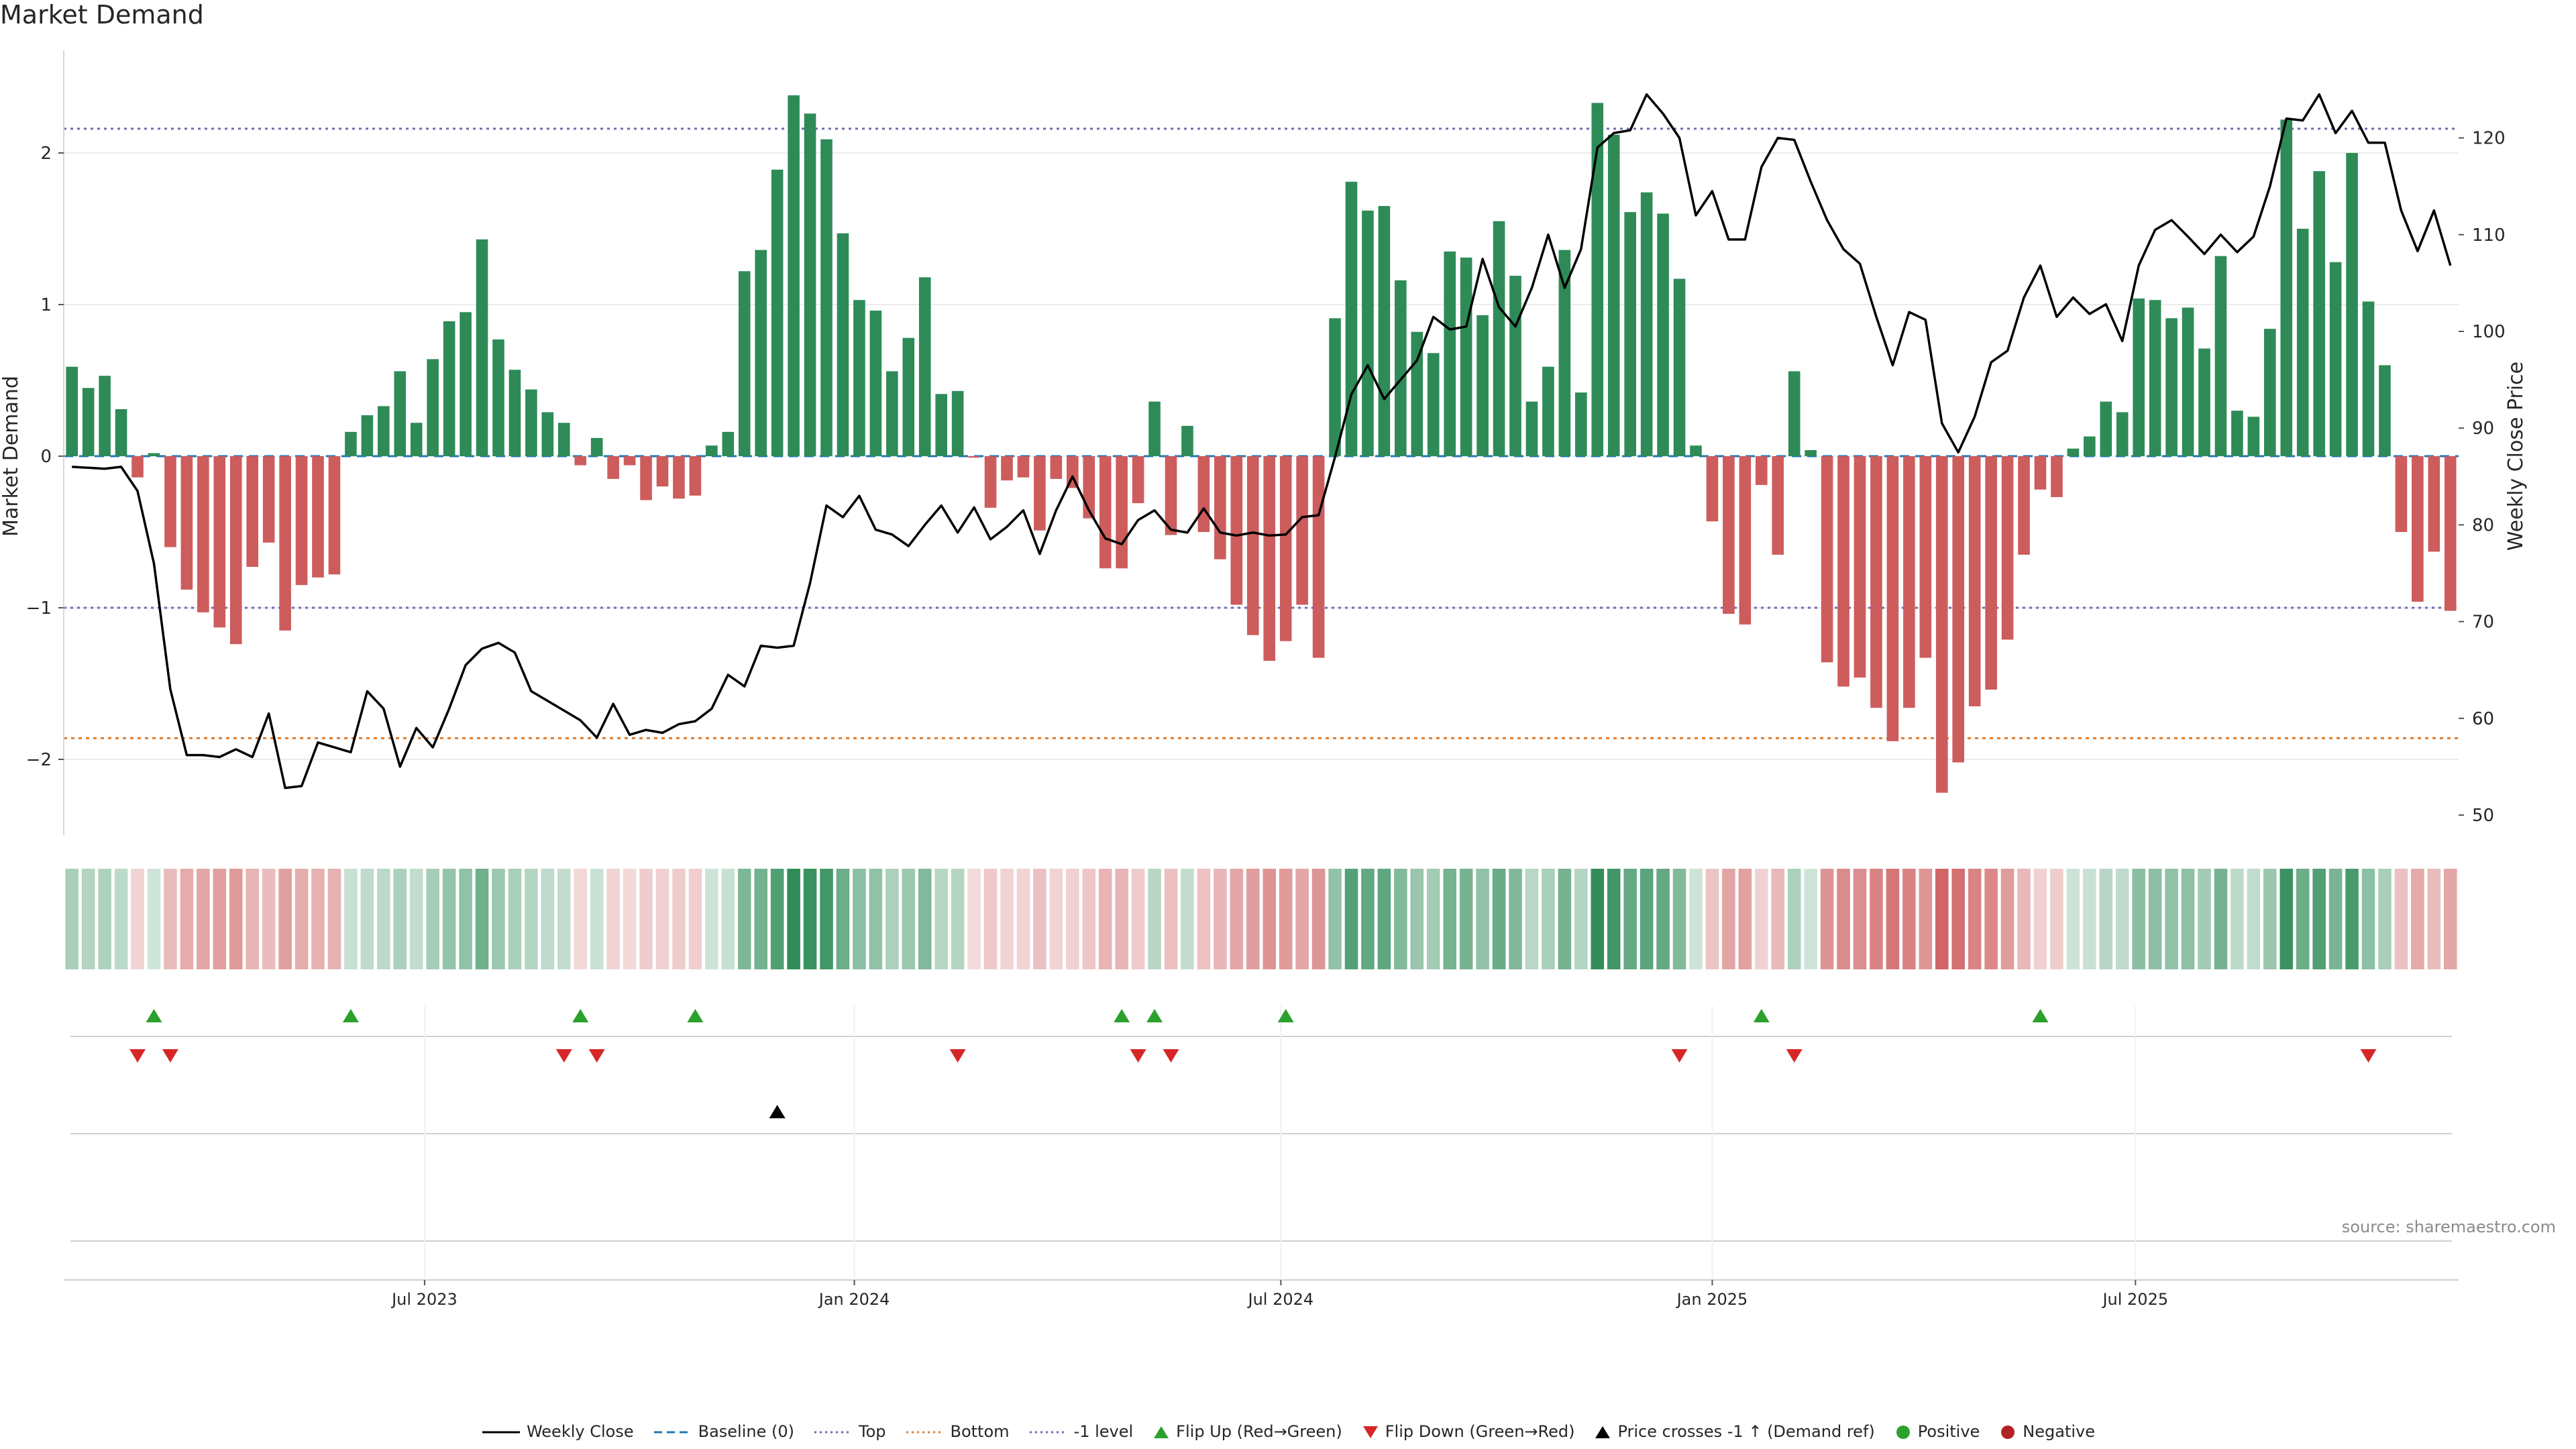  Describe the element at coordinates (1480, 1431) in the screenshot. I see `legend-label: Flip Down (Green→Red)` at that location.